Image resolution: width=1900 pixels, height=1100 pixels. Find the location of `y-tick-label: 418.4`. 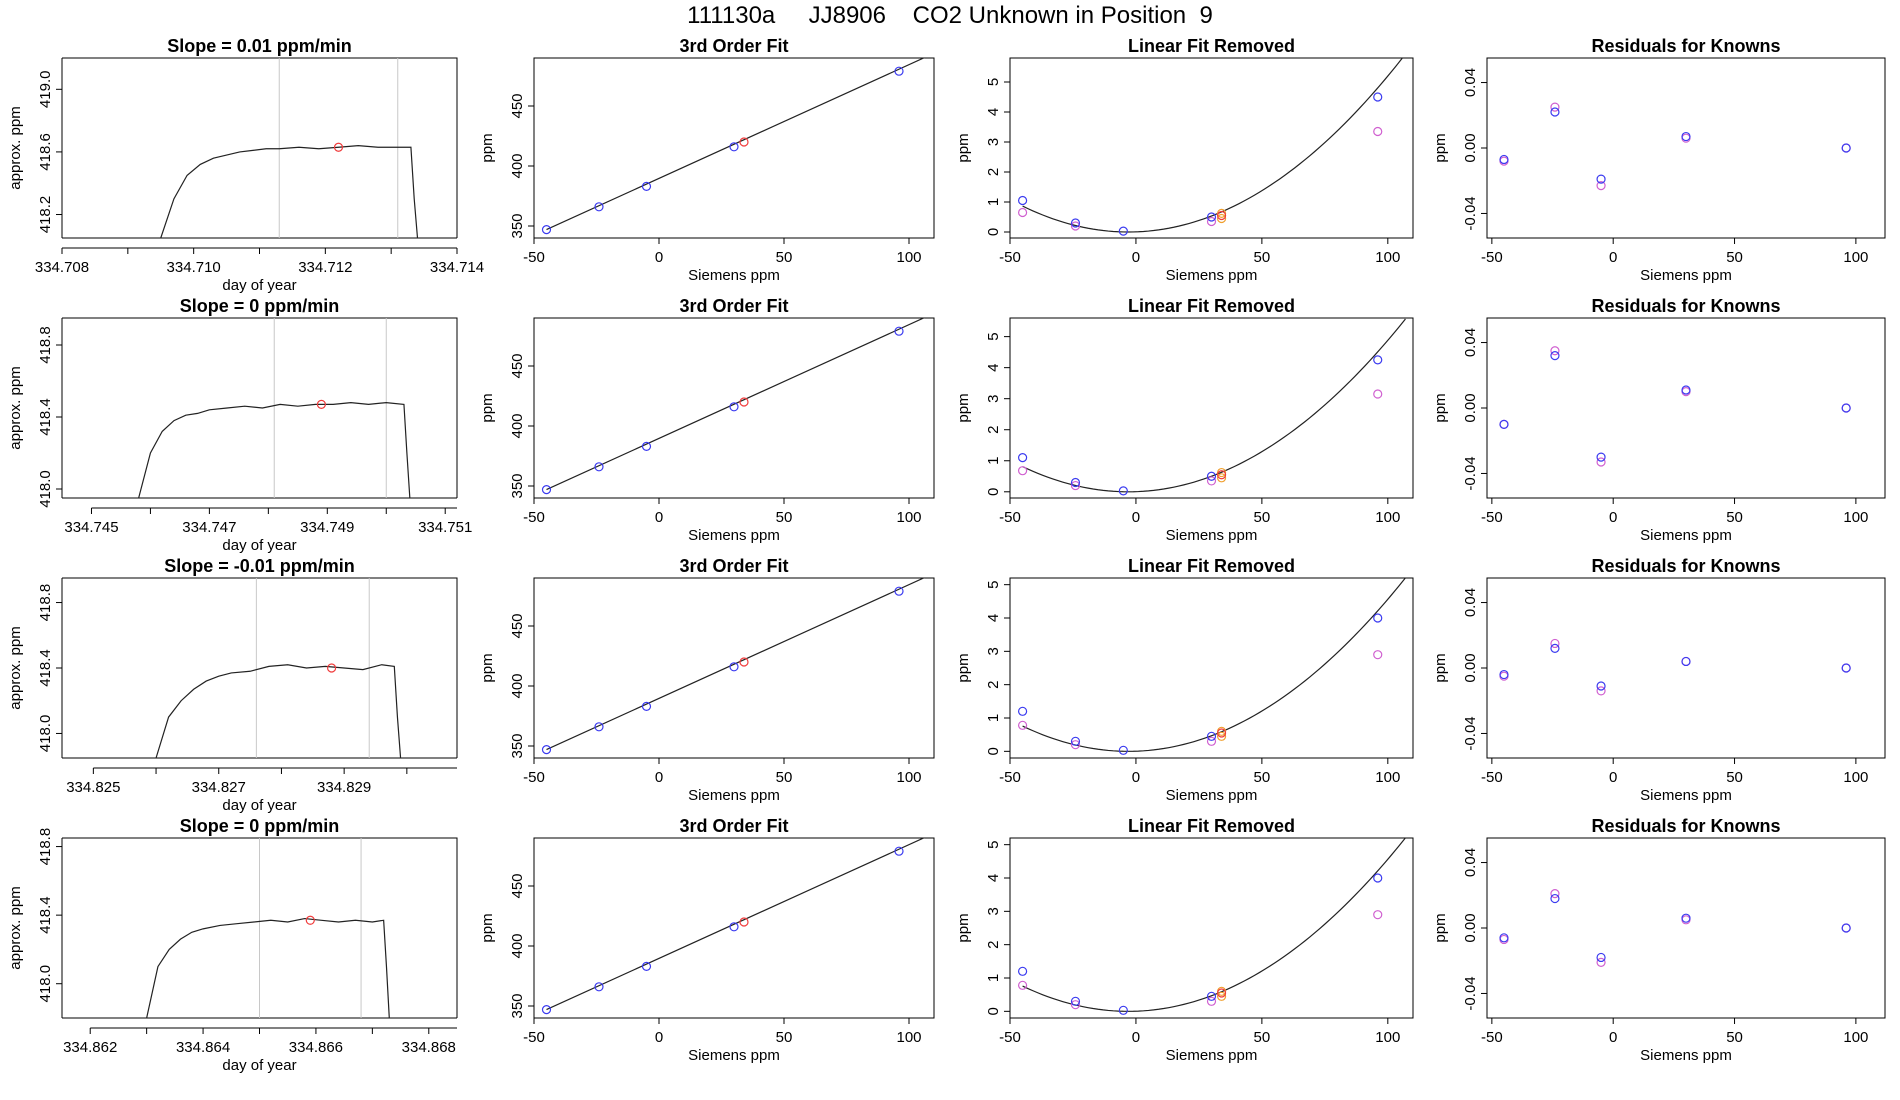

y-tick-label: 418.4 is located at coordinates (45, 915).